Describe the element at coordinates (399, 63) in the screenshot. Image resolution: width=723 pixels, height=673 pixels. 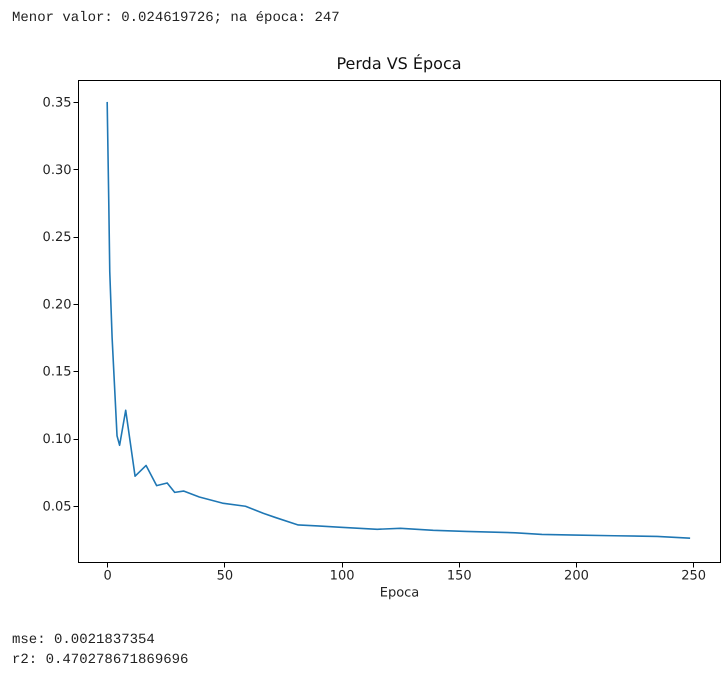
I see `chart-title: Perda VS Época` at that location.